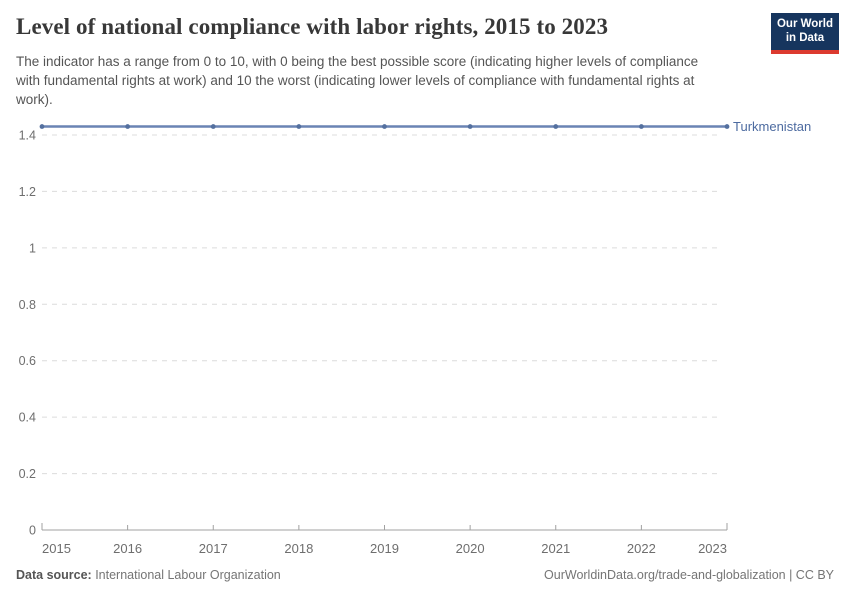 The image size is (850, 600). What do you see at coordinates (127, 548) in the screenshot?
I see `x-axis-tick-label: 2016` at bounding box center [127, 548].